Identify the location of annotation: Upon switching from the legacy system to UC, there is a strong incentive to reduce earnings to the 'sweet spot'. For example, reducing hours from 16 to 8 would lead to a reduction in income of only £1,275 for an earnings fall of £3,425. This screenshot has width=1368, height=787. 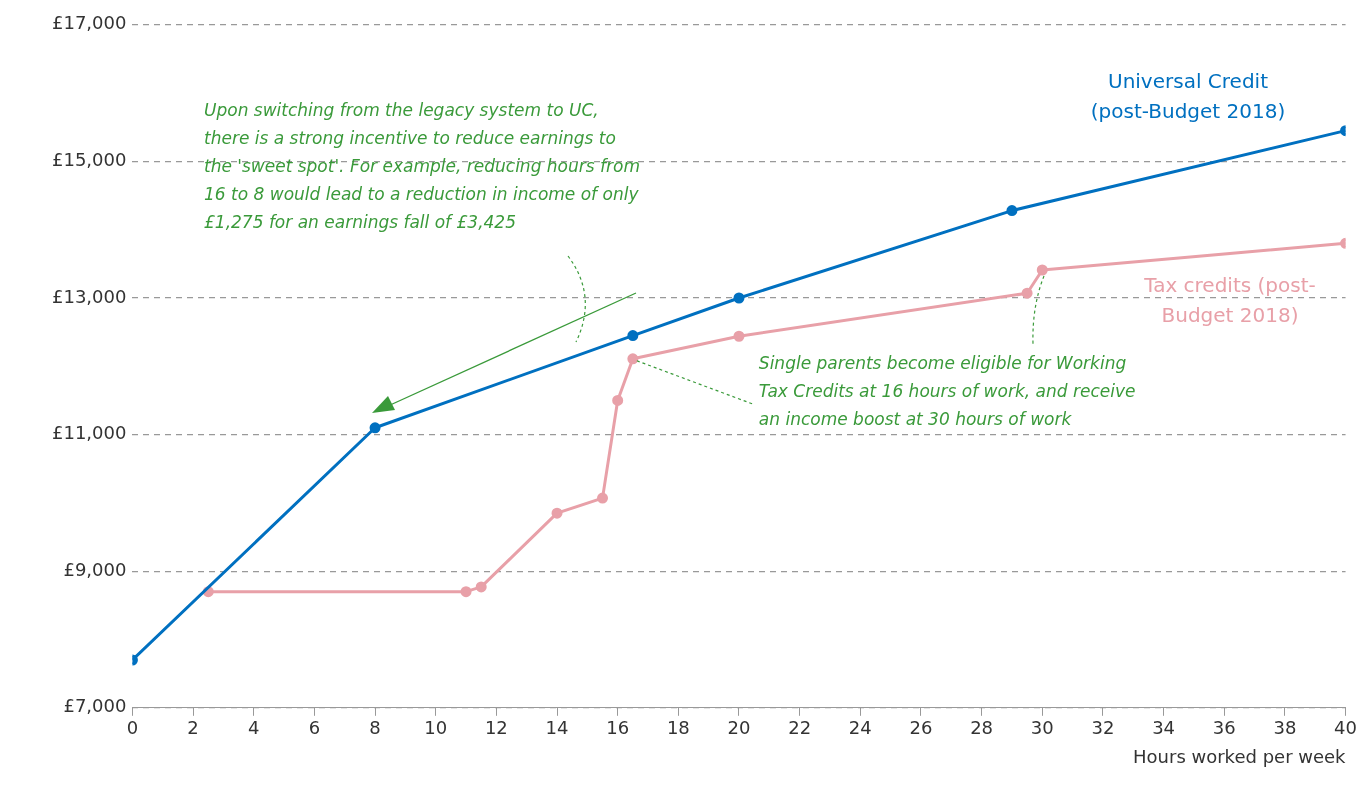
(422, 166).